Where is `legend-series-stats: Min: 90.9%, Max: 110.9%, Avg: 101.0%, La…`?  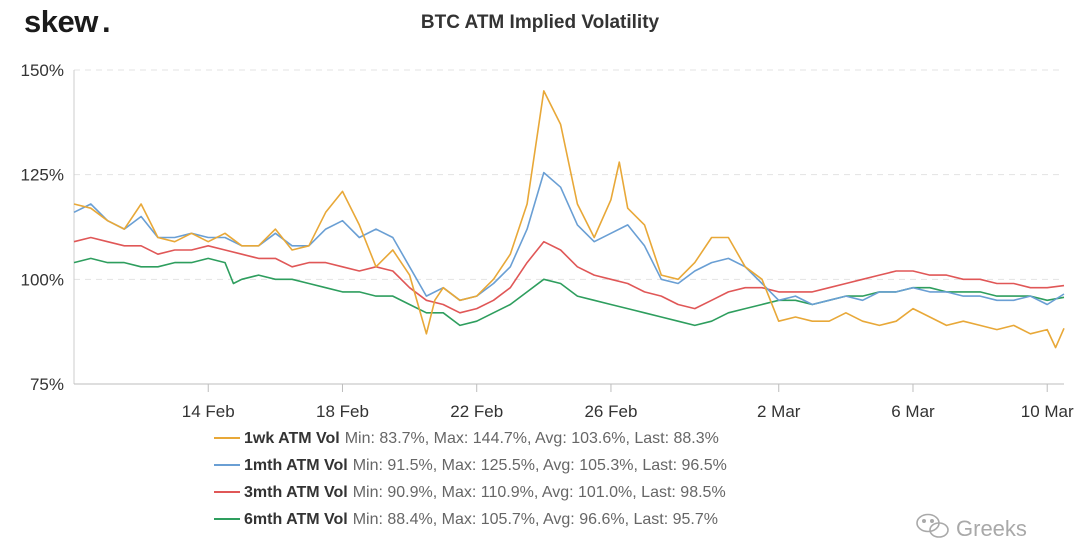 legend-series-stats: Min: 90.9%, Max: 110.9%, Avg: 101.0%, La… is located at coordinates (539, 492).